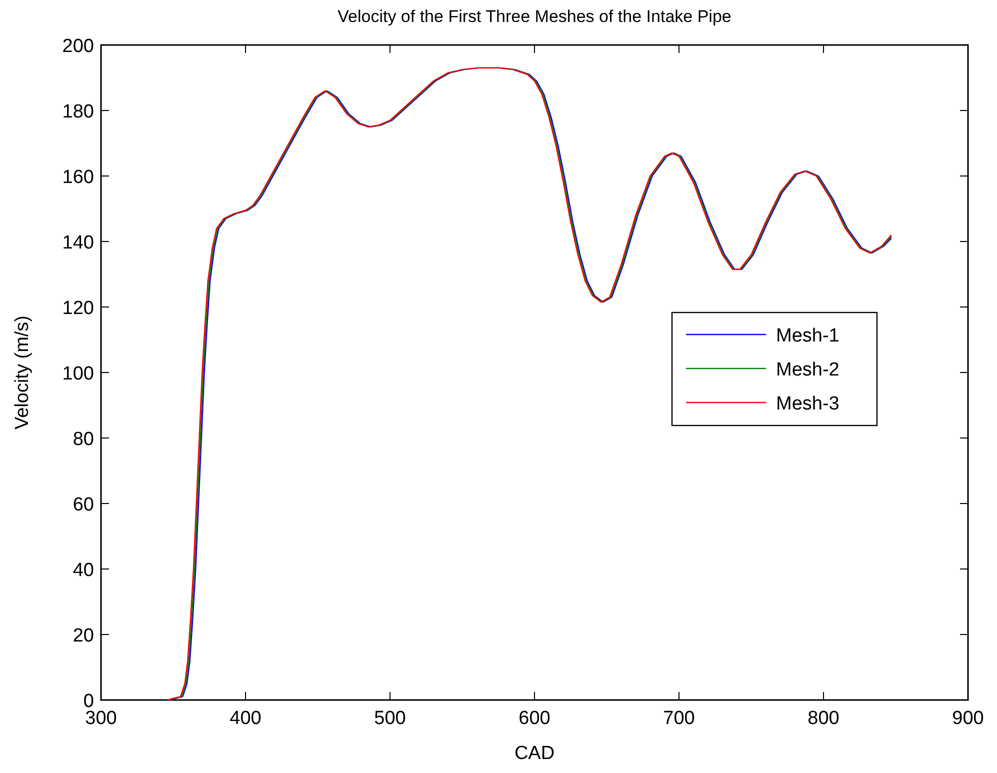 The height and width of the screenshot is (773, 997). I want to click on y-tick-label: 140, so click(78, 243).